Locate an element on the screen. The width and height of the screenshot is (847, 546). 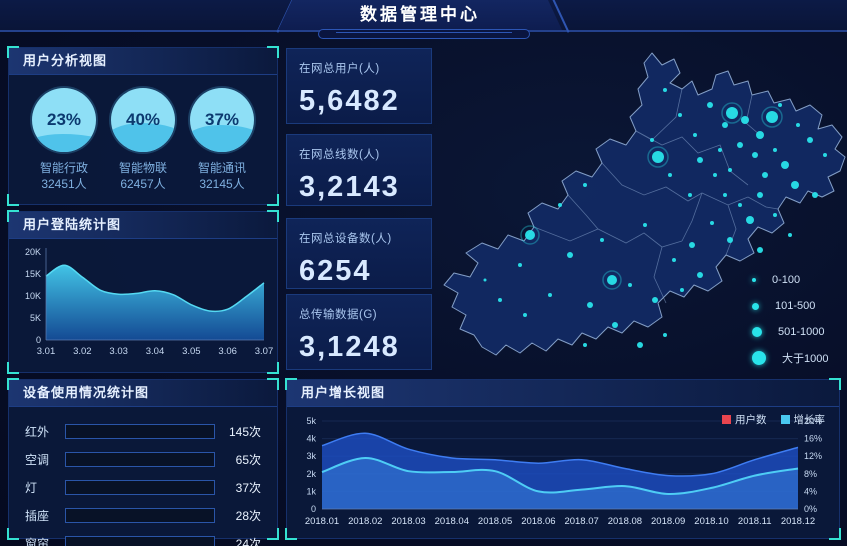
bar-value: 145次 is located at coordinates (244, 432).